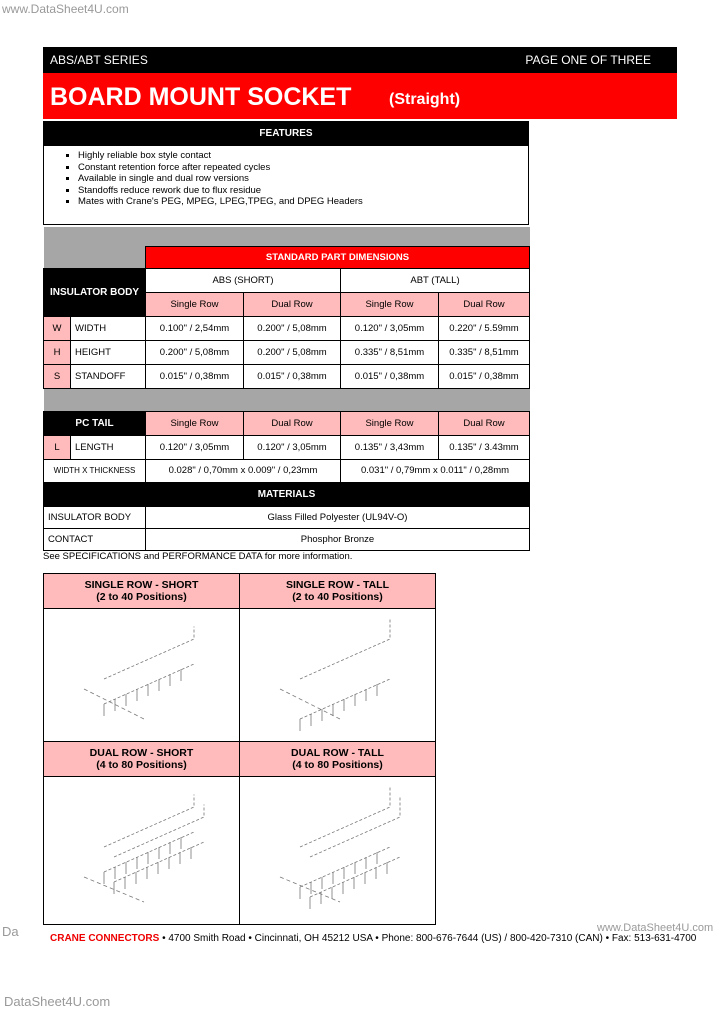  I want to click on variant-header: DUAL ROW - SHORT (4 to 80 Positions), so click(141, 759).